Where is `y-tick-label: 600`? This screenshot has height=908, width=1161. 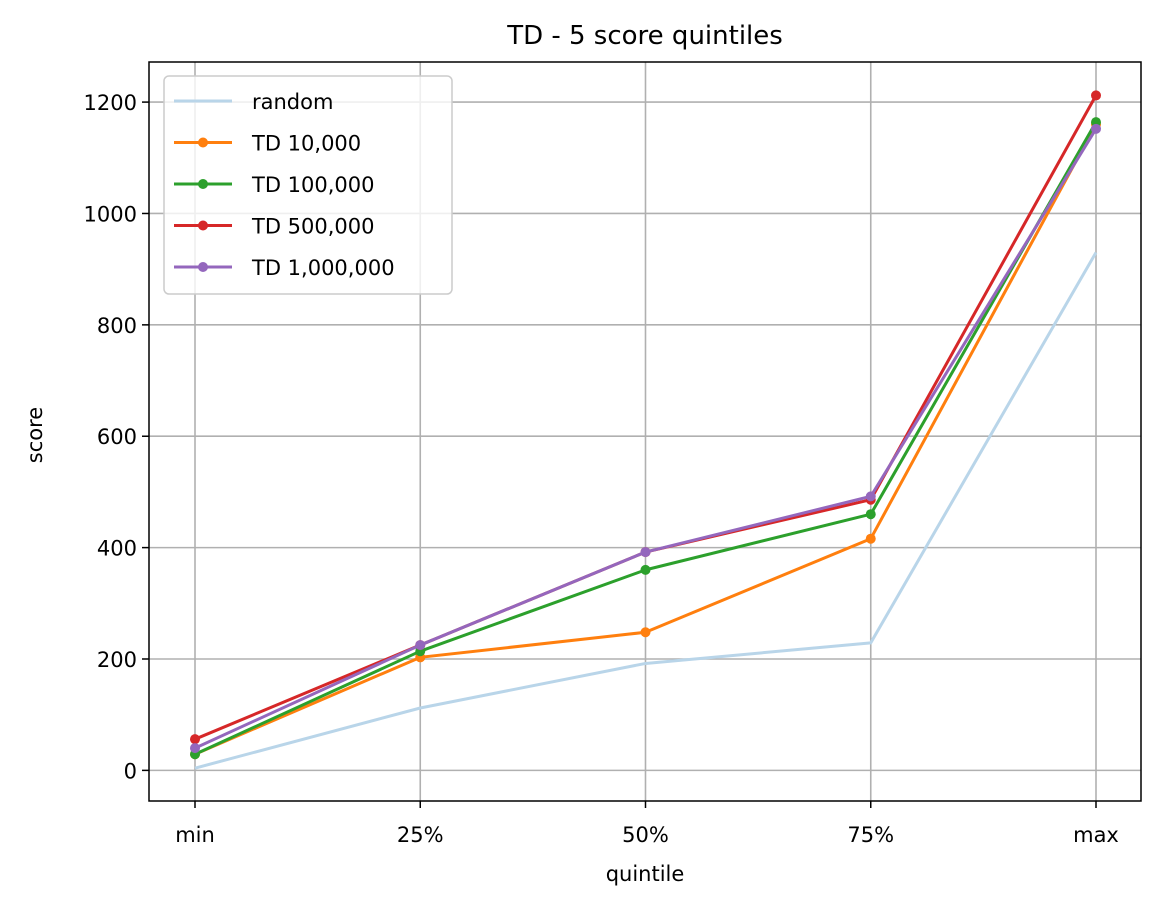
y-tick-label: 600 is located at coordinates (117, 437).